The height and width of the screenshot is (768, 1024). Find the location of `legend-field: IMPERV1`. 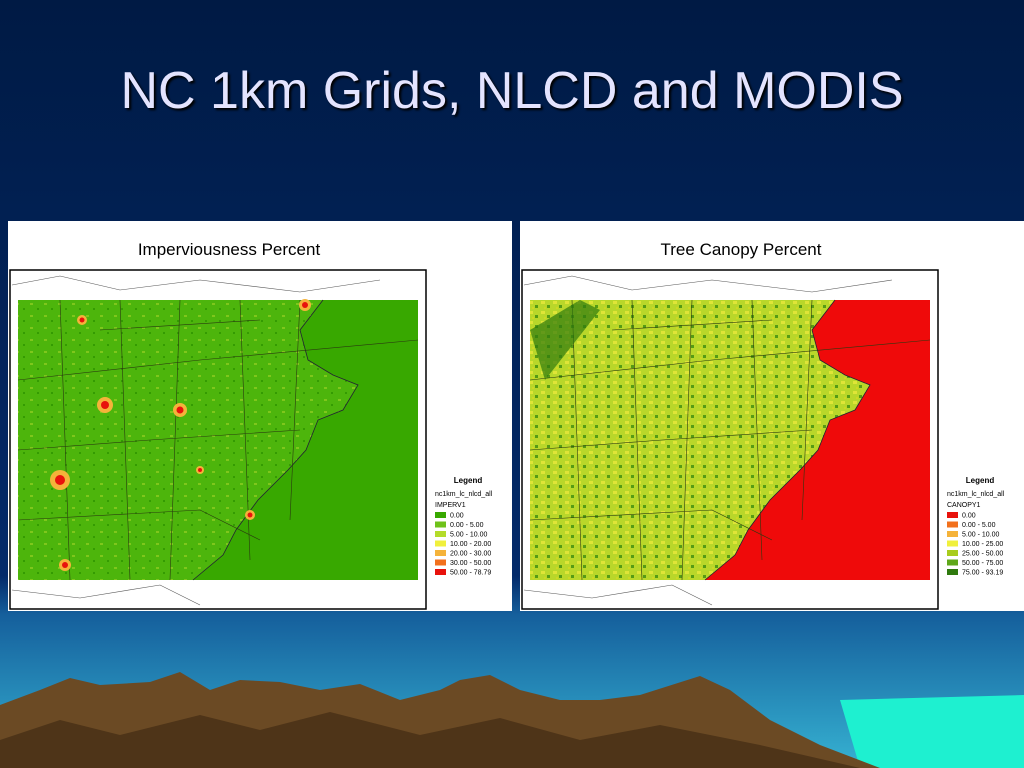

legend-field: IMPERV1 is located at coordinates (450, 505).